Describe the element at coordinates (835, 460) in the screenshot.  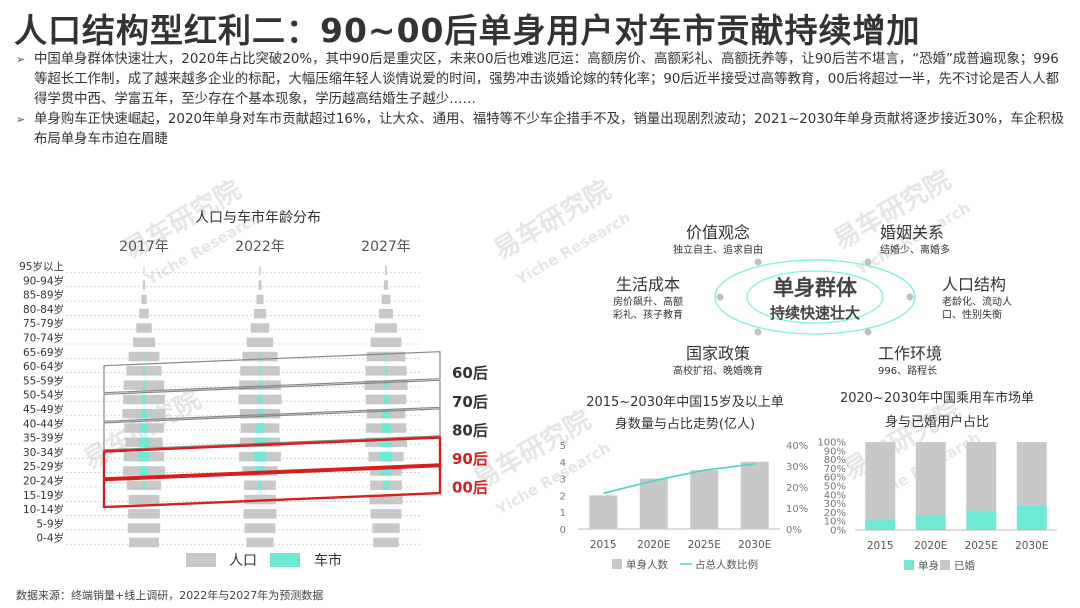
I see `y-tick: 80%` at that location.